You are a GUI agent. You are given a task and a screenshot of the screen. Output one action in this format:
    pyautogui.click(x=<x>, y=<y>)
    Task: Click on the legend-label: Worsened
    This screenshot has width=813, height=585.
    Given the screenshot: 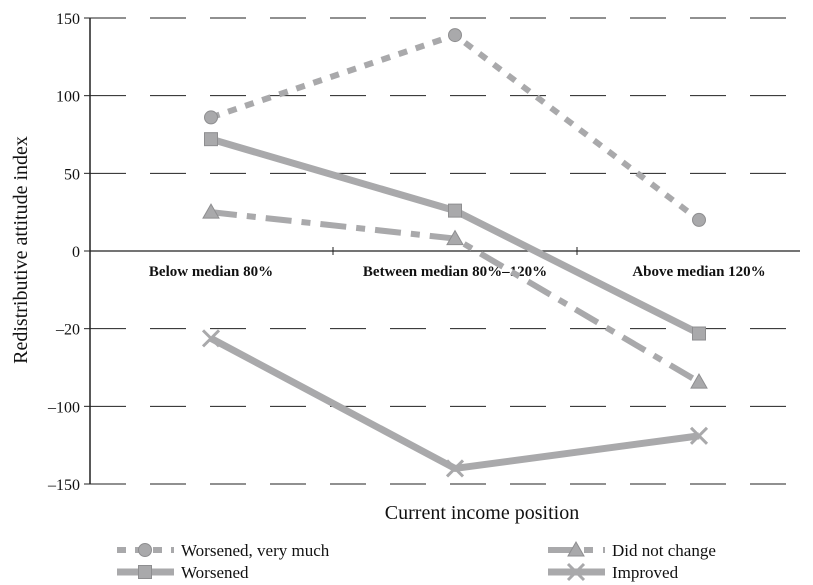 What is the action you would take?
    pyautogui.click(x=215, y=572)
    